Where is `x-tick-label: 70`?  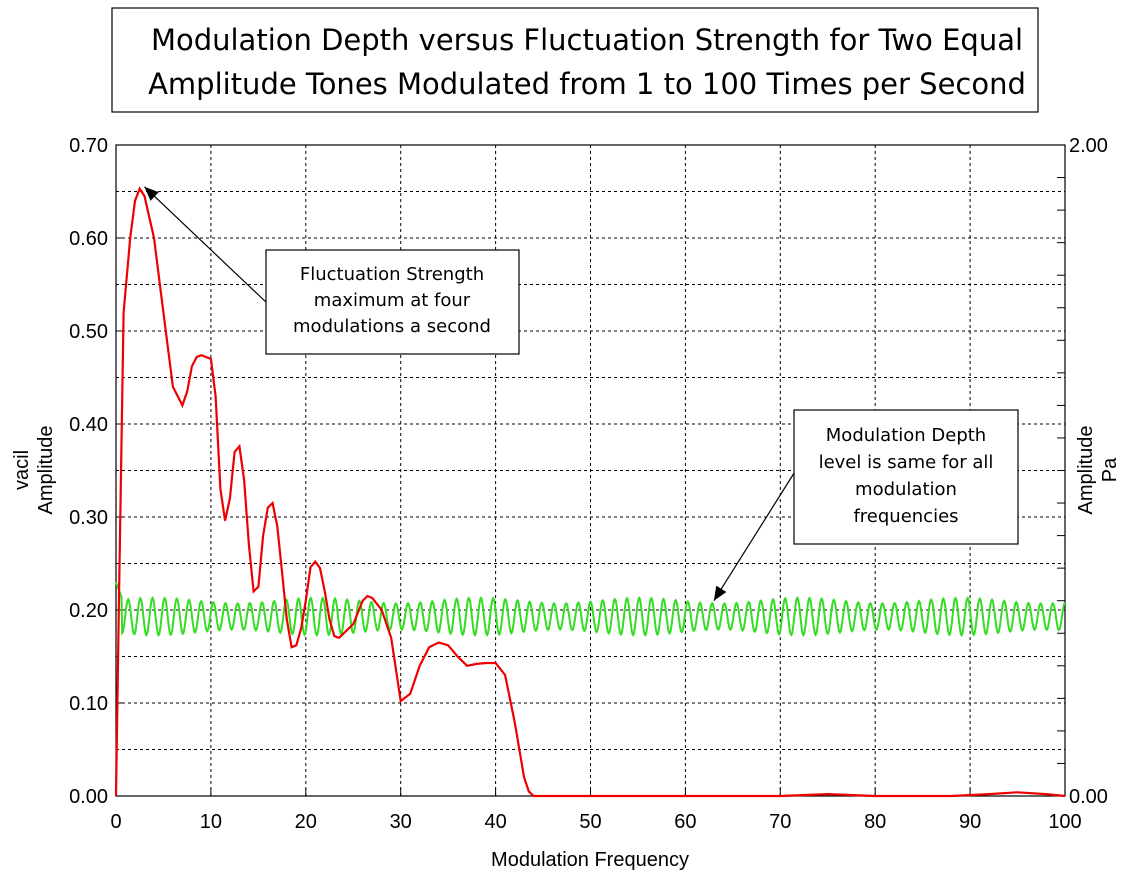
x-tick-label: 70 is located at coordinates (780, 822).